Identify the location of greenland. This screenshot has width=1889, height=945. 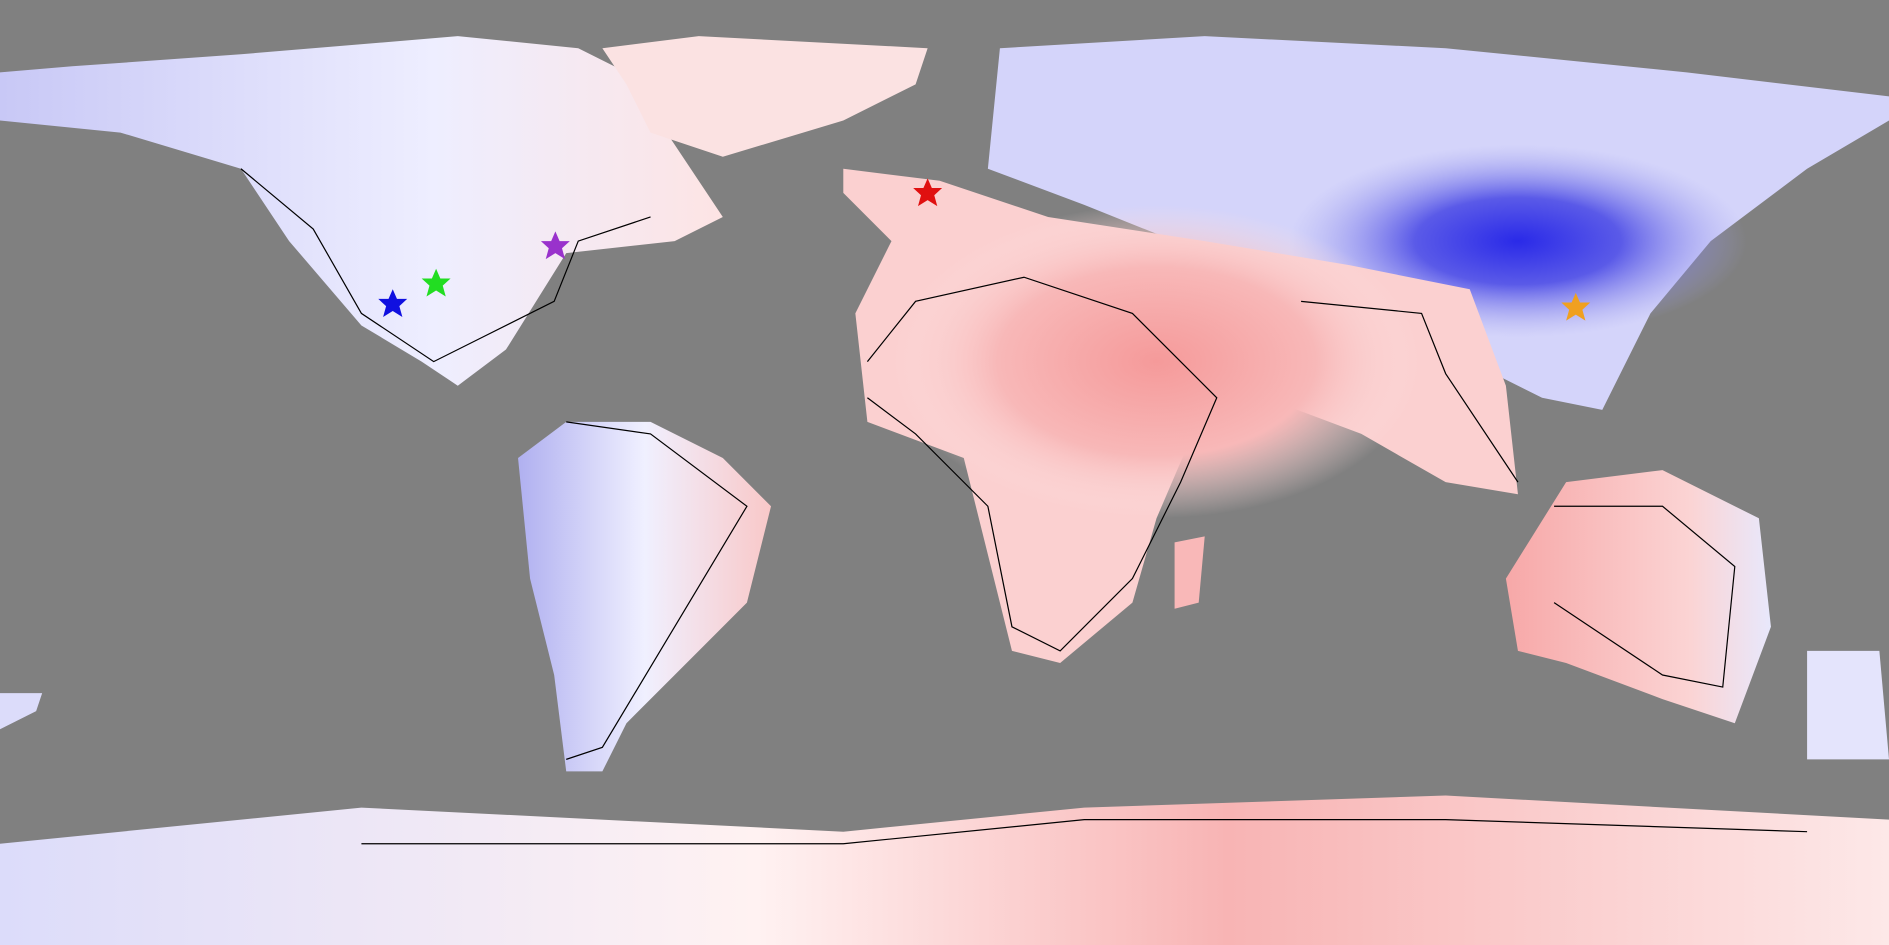
(765, 96).